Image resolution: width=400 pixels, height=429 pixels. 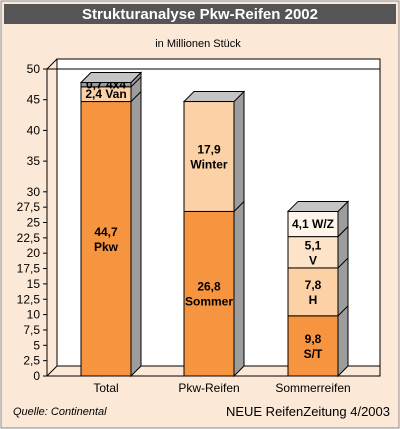 I want to click on y-tick-label: 7,5, so click(x=31, y=330).